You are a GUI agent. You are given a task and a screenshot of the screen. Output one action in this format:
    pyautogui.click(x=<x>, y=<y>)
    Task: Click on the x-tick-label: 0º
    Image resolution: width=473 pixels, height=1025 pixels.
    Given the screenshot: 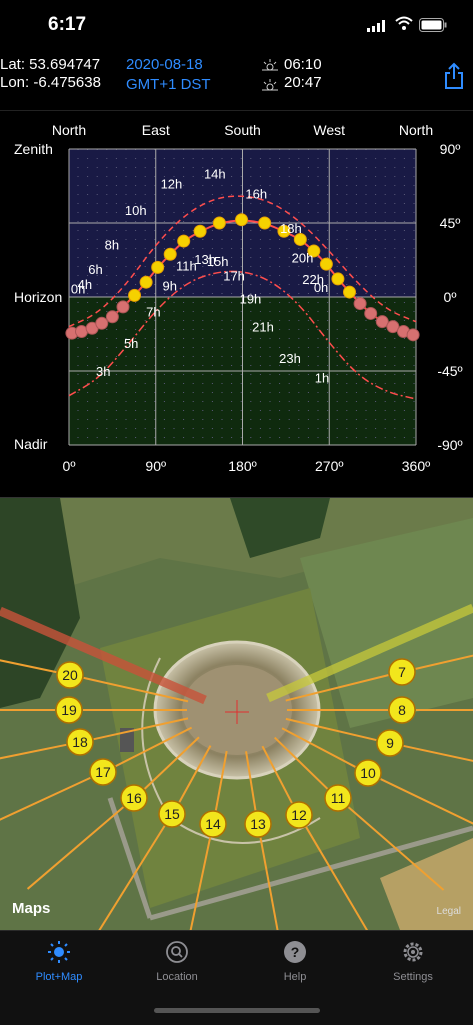 What is the action you would take?
    pyautogui.click(x=69, y=466)
    